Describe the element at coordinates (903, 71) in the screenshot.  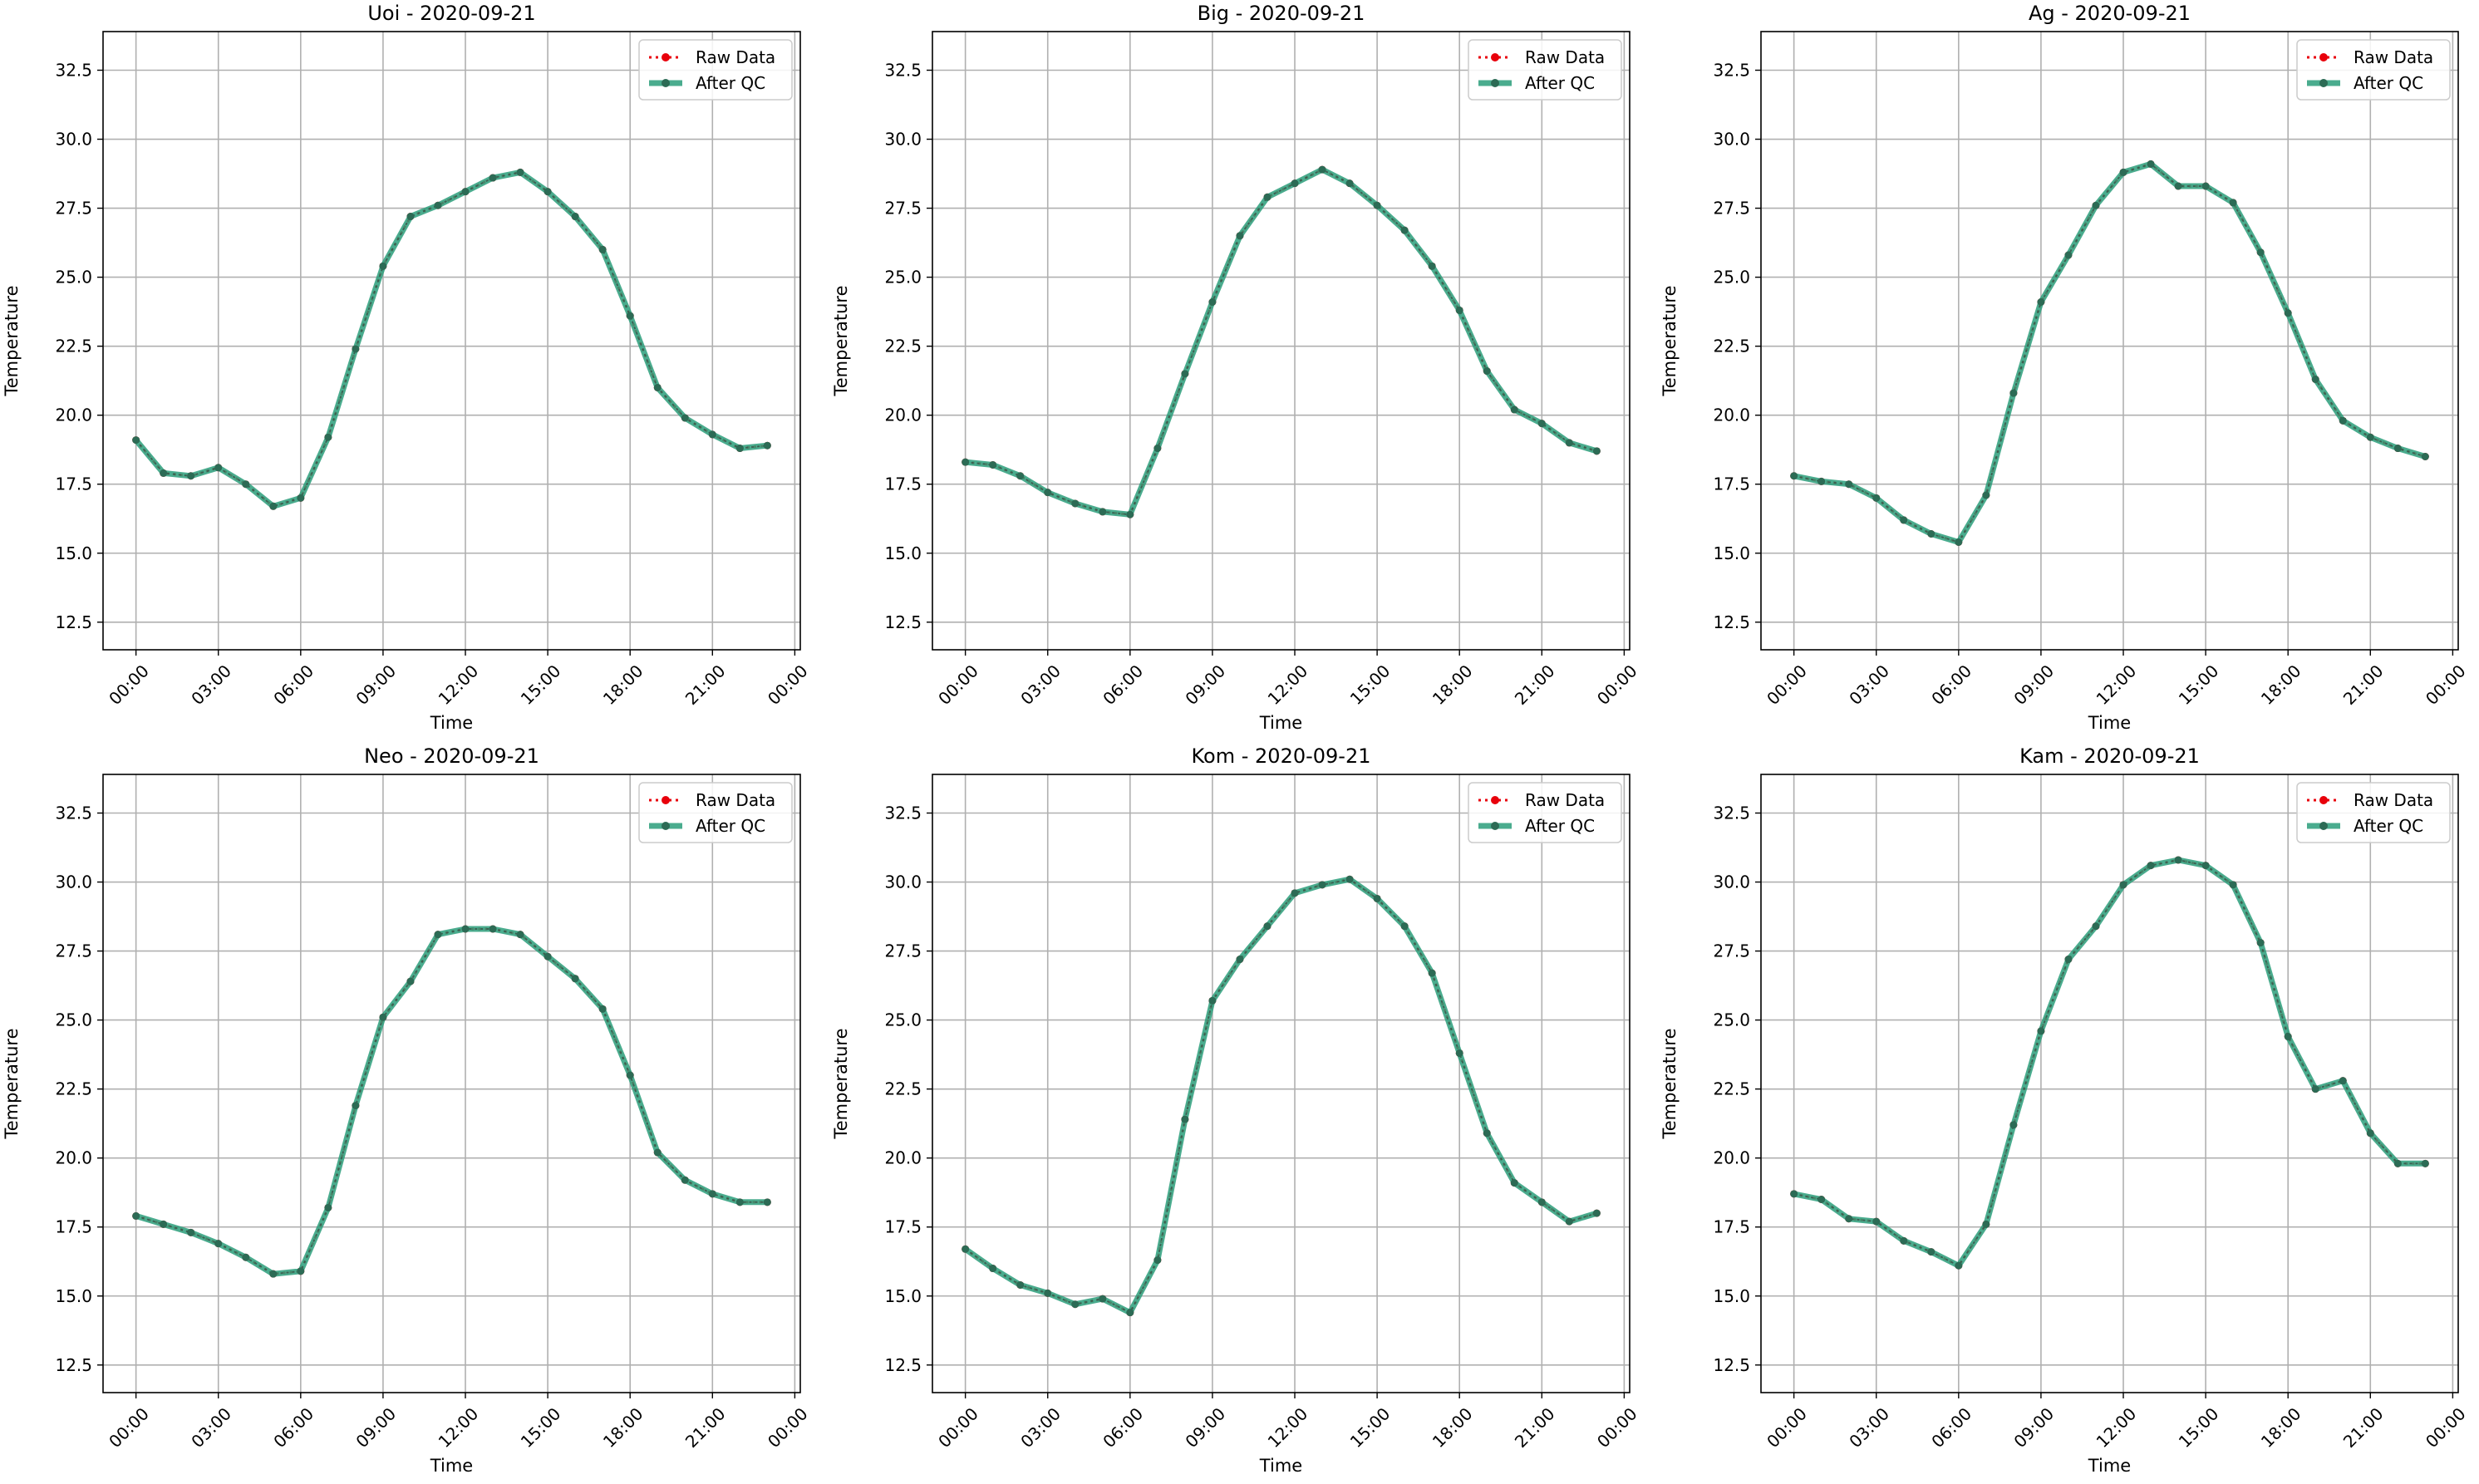
I see `y-tick-label: 32.5` at that location.